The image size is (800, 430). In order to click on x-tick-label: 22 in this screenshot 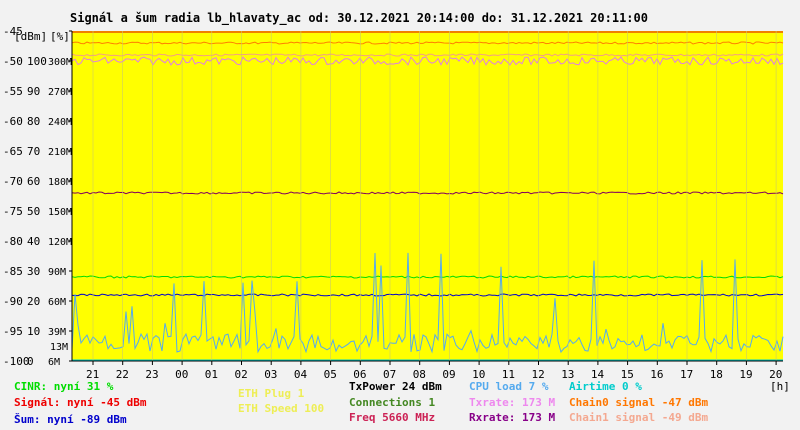, I will do `click(122, 374)`.